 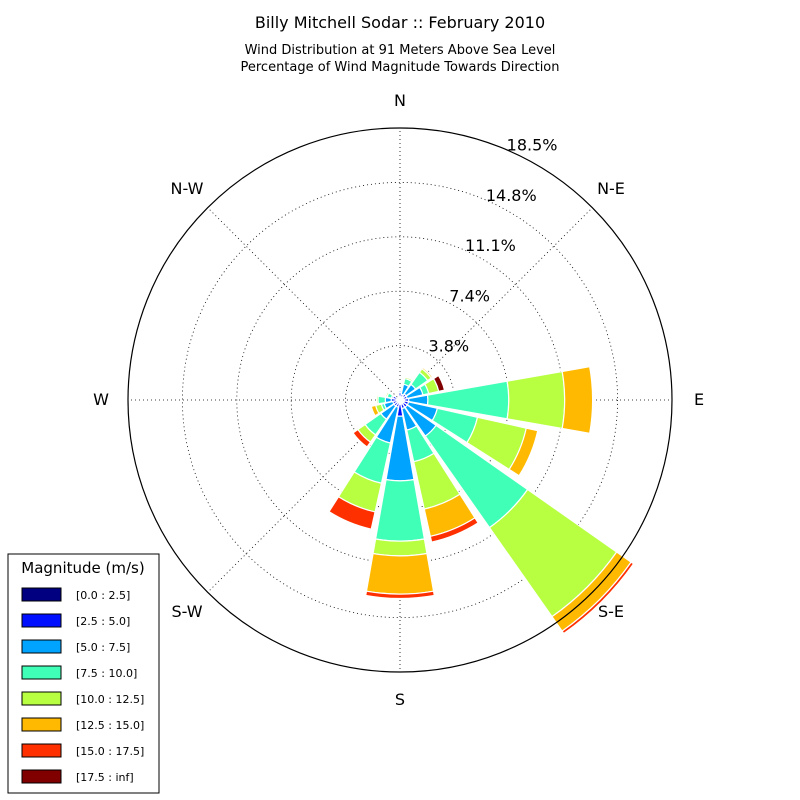 I want to click on legend-label: [12.5 : 15.0], so click(x=110, y=725).